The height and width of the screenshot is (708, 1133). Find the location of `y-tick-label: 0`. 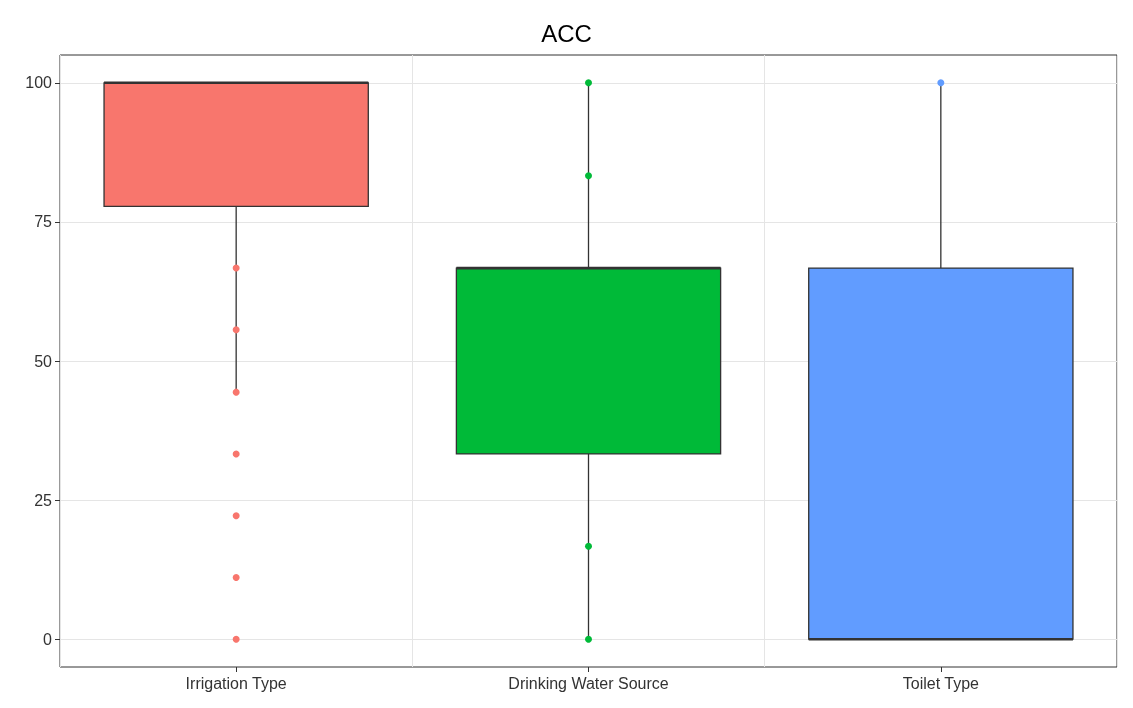

y-tick-label: 0 is located at coordinates (48, 639).